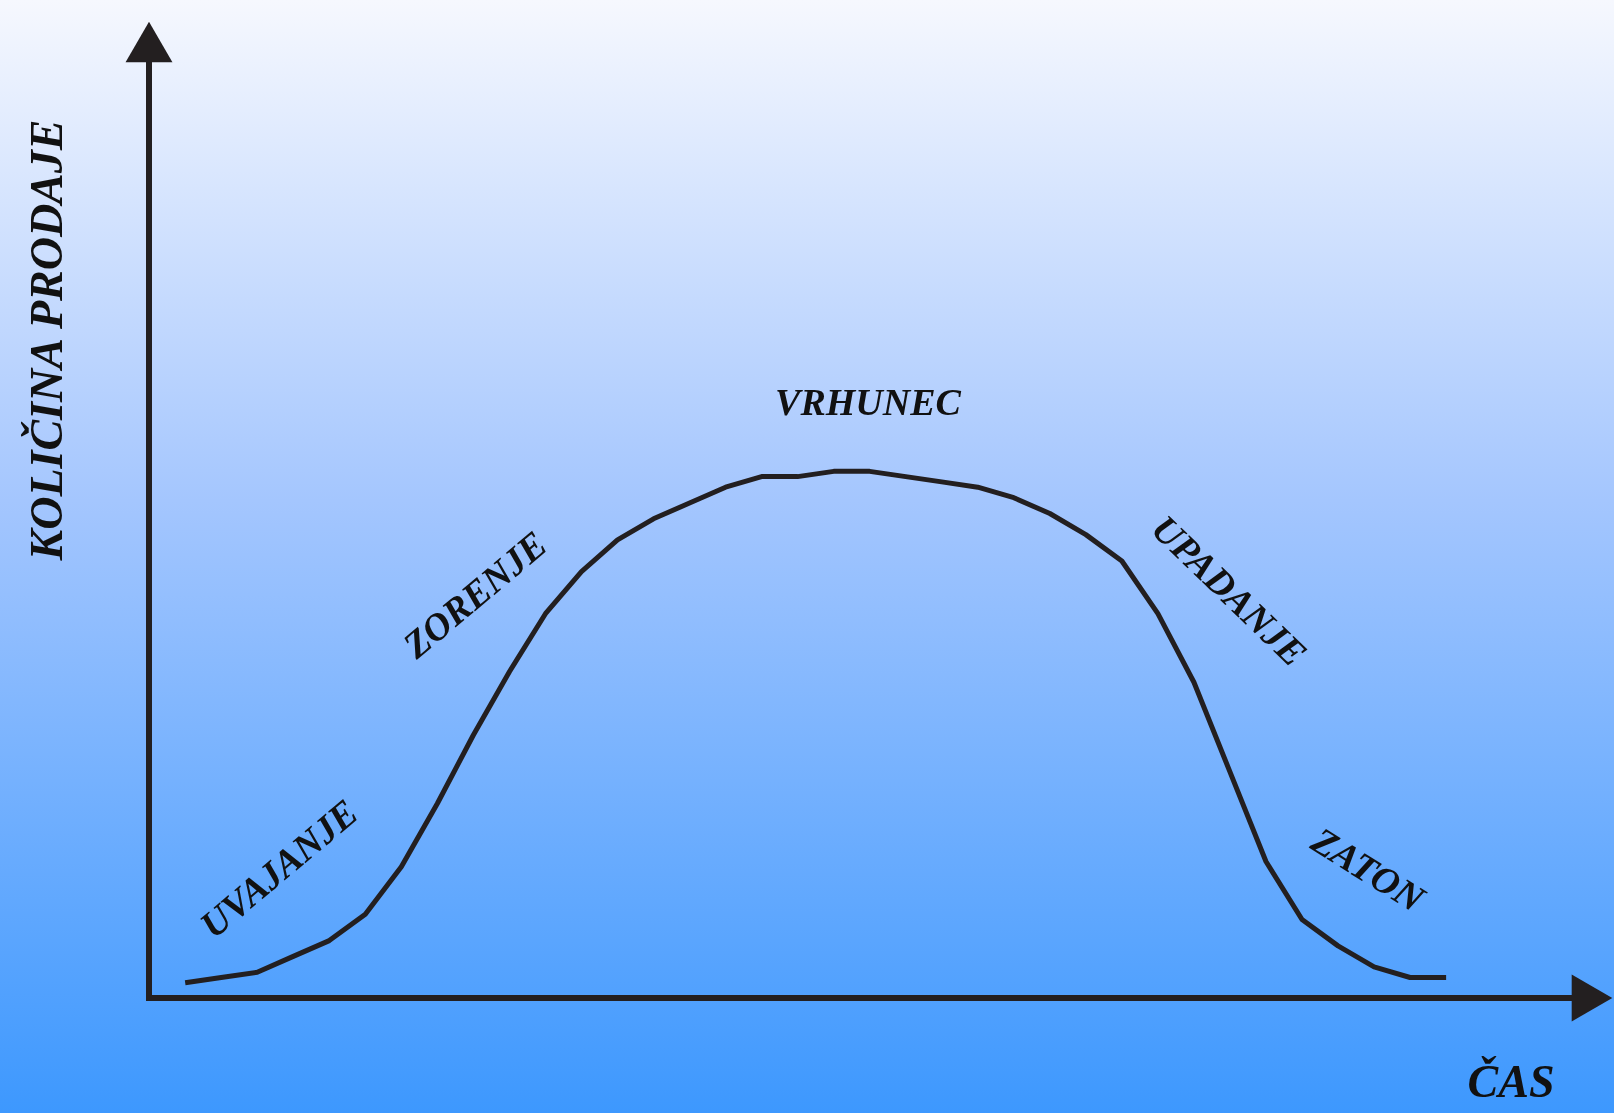  What do you see at coordinates (1511, 1081) in the screenshot?
I see `x-axis-title: ČAS` at bounding box center [1511, 1081].